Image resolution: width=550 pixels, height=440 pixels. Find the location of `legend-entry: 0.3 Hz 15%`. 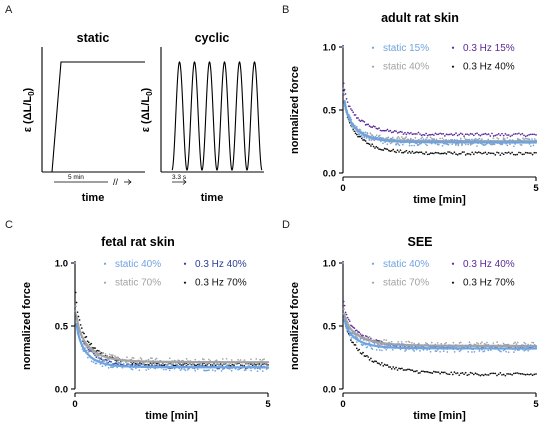

legend-entry: 0.3 Hz 15% is located at coordinates (489, 48).